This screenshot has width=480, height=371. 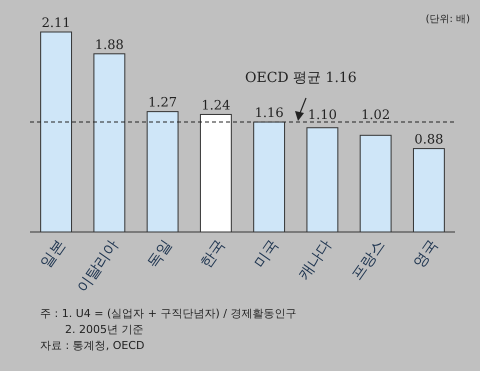 What do you see at coordinates (426, 254) in the screenshot?
I see `x-tick-label: 영국` at bounding box center [426, 254].